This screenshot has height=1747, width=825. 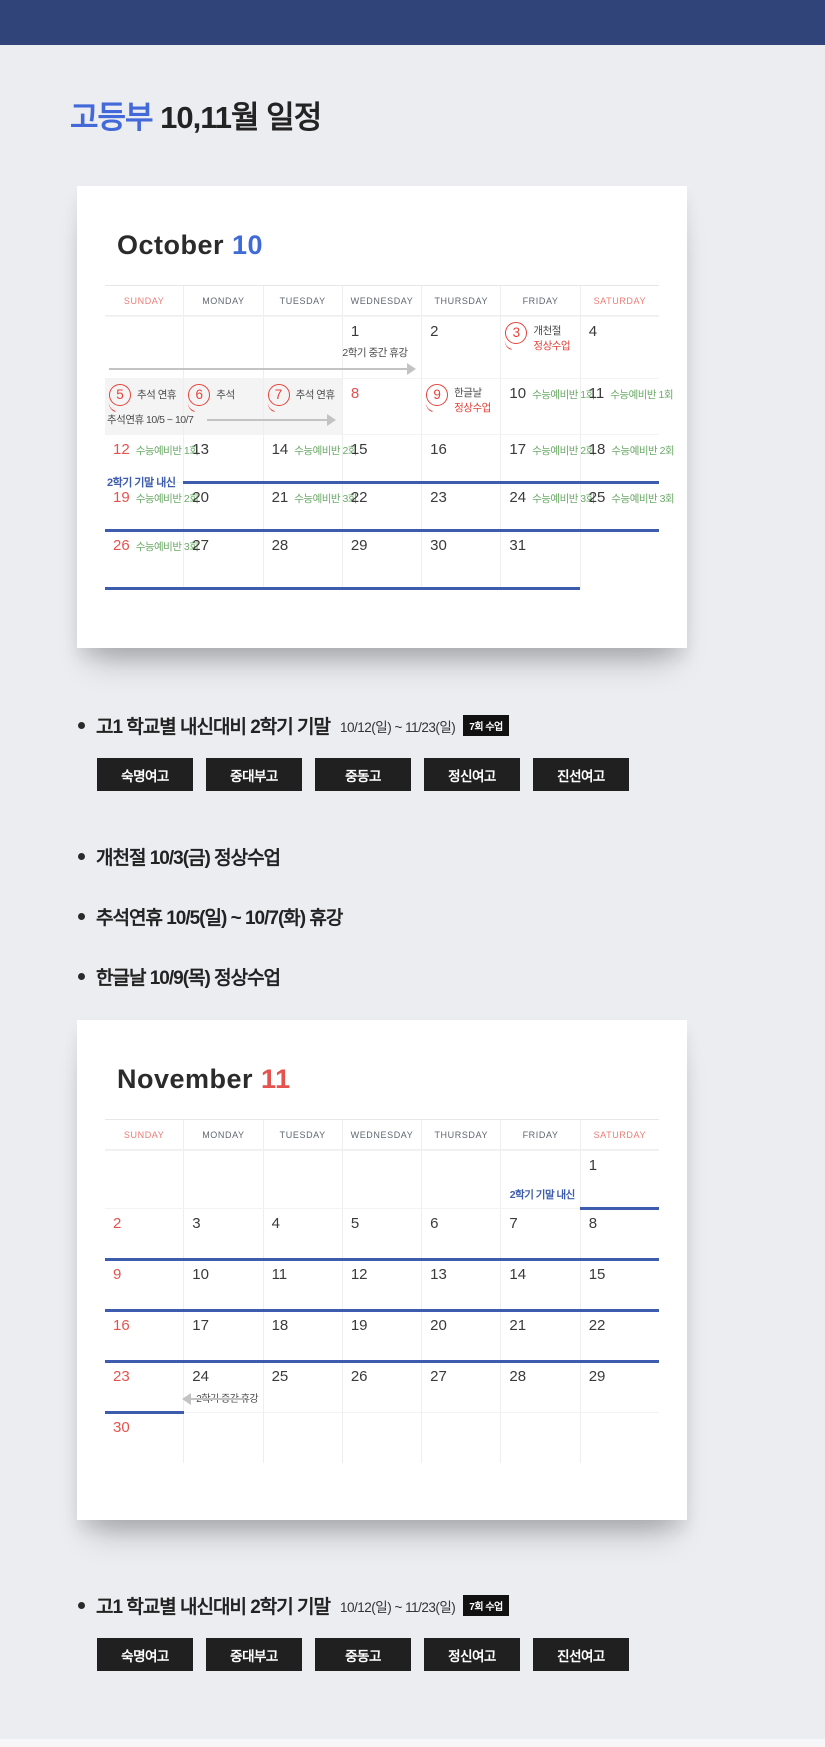 What do you see at coordinates (223, 1272) in the screenshot?
I see `day-line: 10` at bounding box center [223, 1272].